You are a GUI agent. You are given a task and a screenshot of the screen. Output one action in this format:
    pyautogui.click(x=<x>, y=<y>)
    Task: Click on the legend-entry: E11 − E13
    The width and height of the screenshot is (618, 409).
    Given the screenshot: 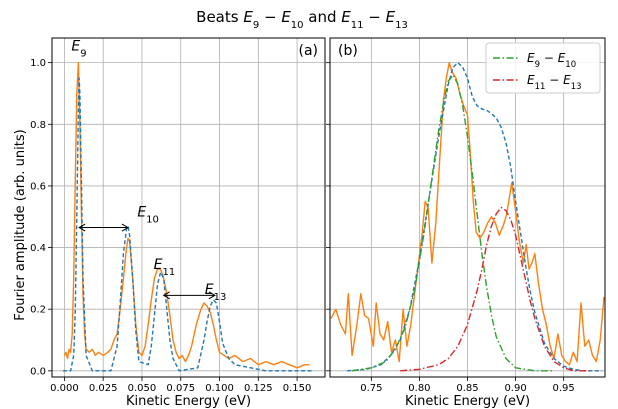 What is the action you would take?
    pyautogui.click(x=554, y=82)
    